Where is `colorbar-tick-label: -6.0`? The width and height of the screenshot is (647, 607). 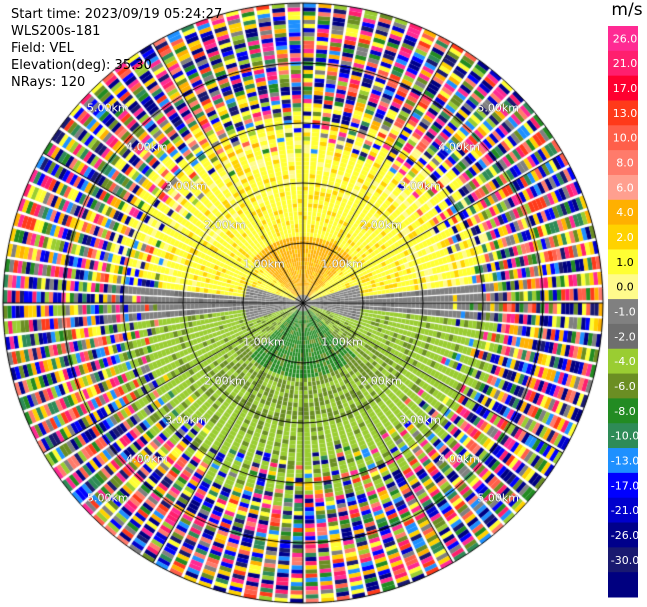
colorbar-tick-label: -6.0 is located at coordinates (624, 386).